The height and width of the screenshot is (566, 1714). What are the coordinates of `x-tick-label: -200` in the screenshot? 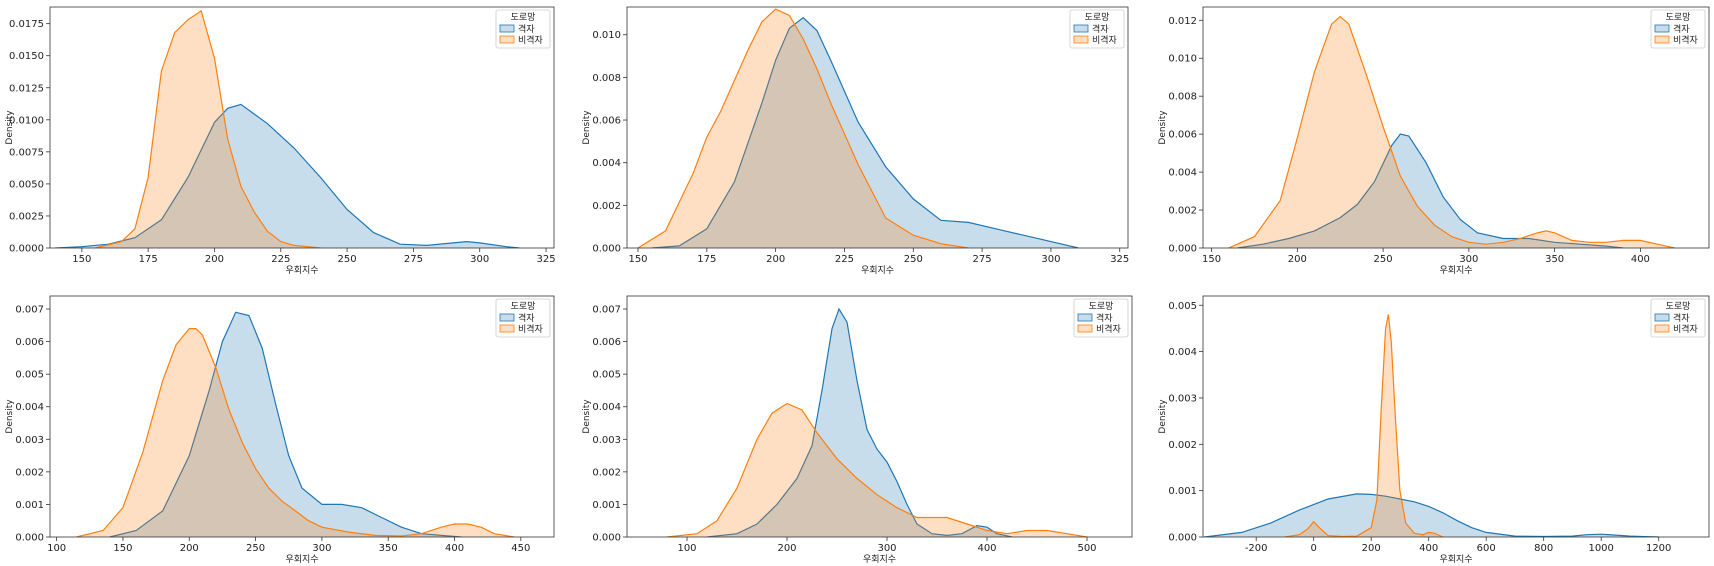 It's located at (1256, 548).